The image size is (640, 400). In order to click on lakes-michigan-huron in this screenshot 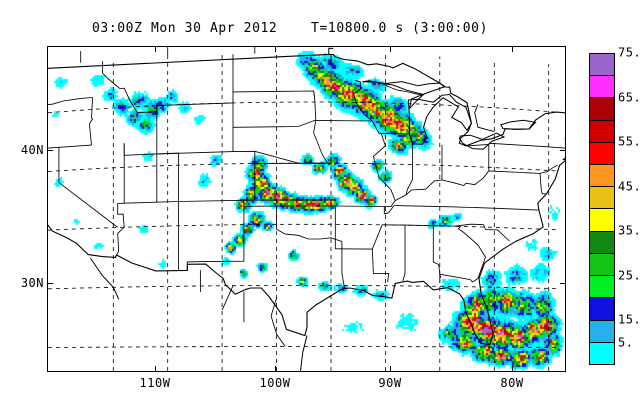, I will do `click(439, 119)`.